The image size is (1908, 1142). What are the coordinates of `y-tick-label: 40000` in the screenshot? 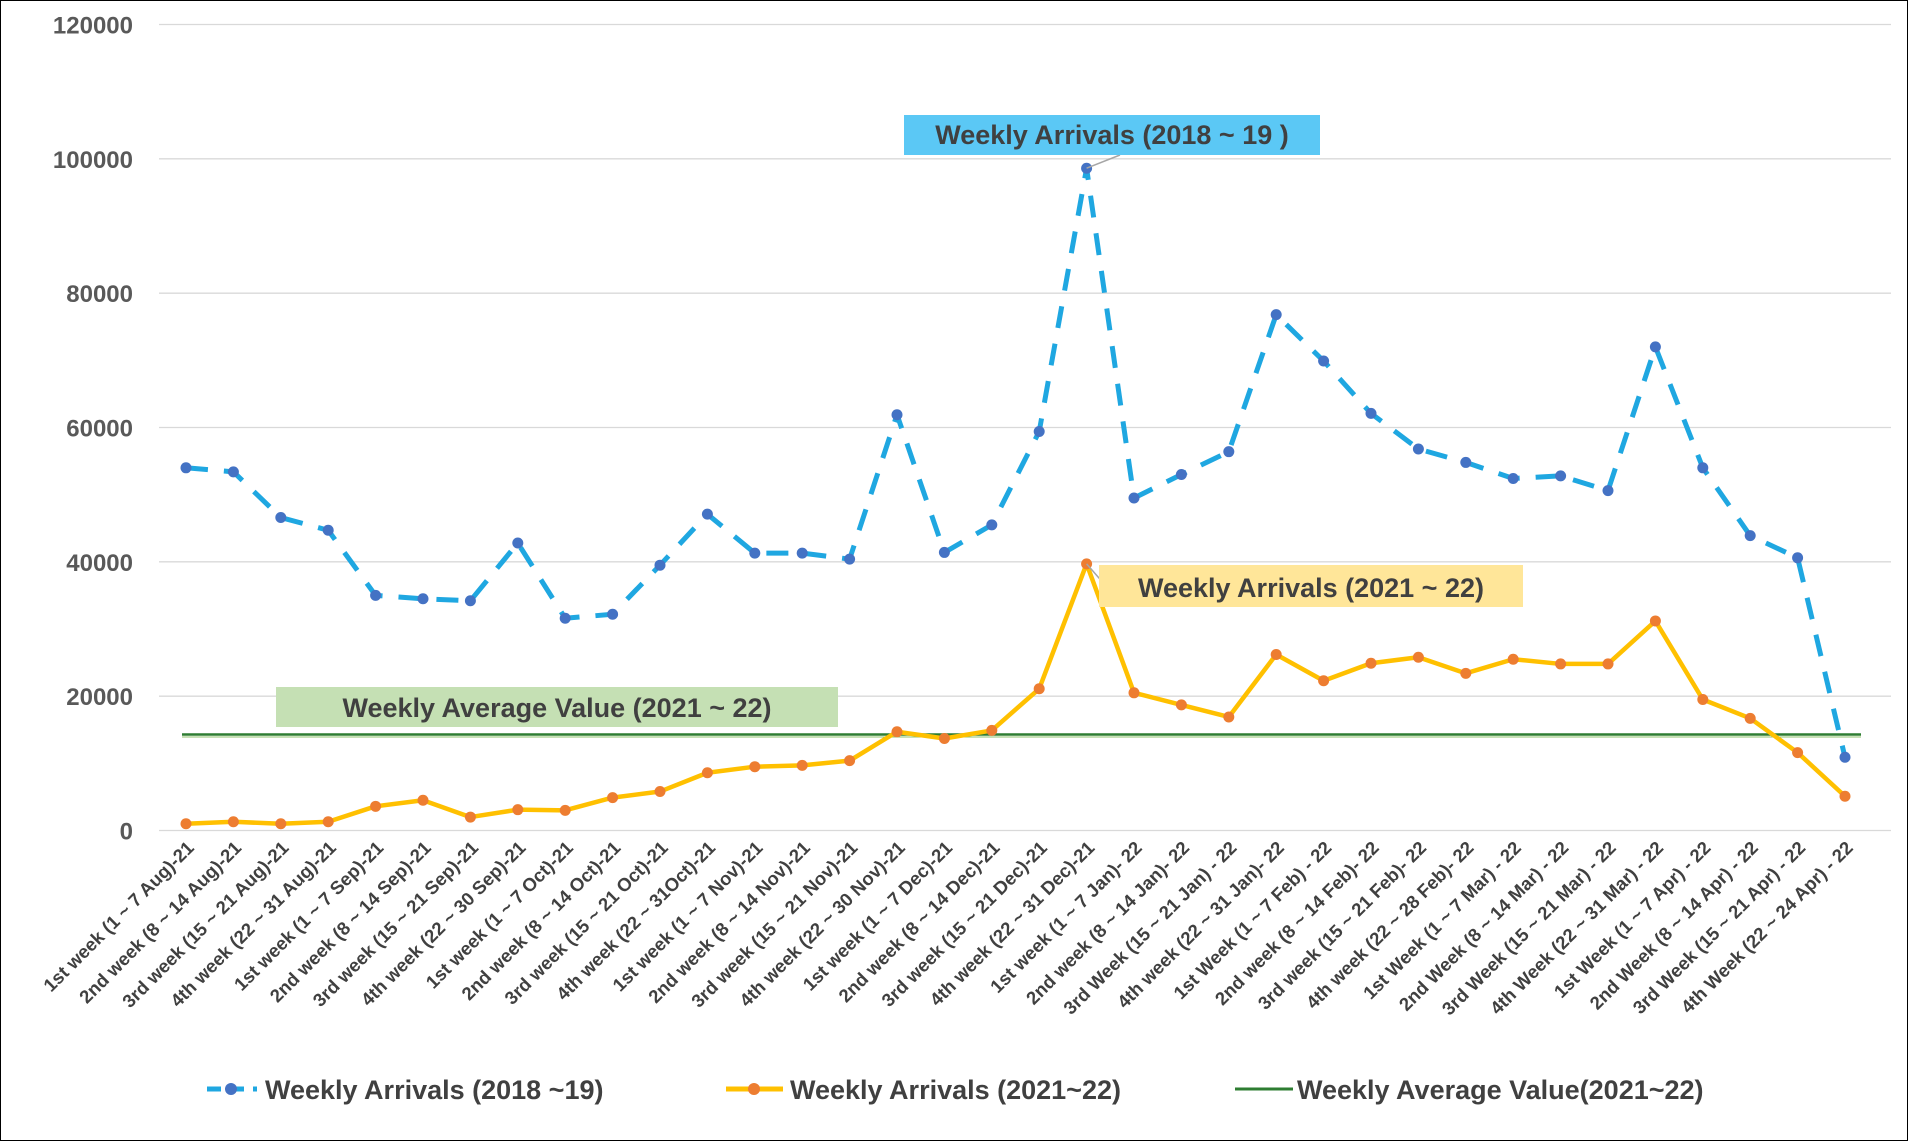 It's located at (99, 563).